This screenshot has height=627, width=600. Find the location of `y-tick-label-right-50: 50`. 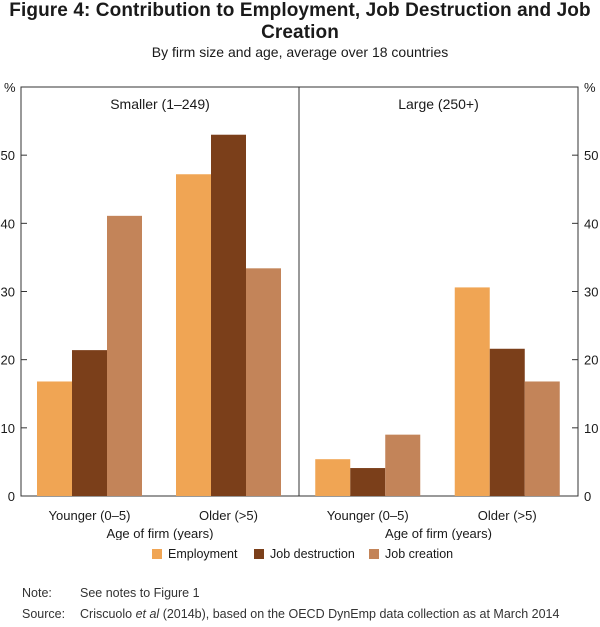

y-tick-label-right-50: 50 is located at coordinates (591, 155).